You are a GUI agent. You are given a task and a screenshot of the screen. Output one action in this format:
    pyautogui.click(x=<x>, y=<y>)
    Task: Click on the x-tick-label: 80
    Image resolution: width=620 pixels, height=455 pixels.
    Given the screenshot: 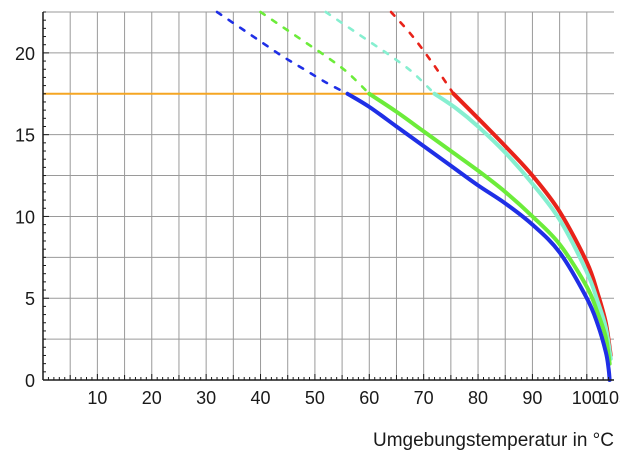 What is the action you would take?
    pyautogui.click(x=478, y=398)
    